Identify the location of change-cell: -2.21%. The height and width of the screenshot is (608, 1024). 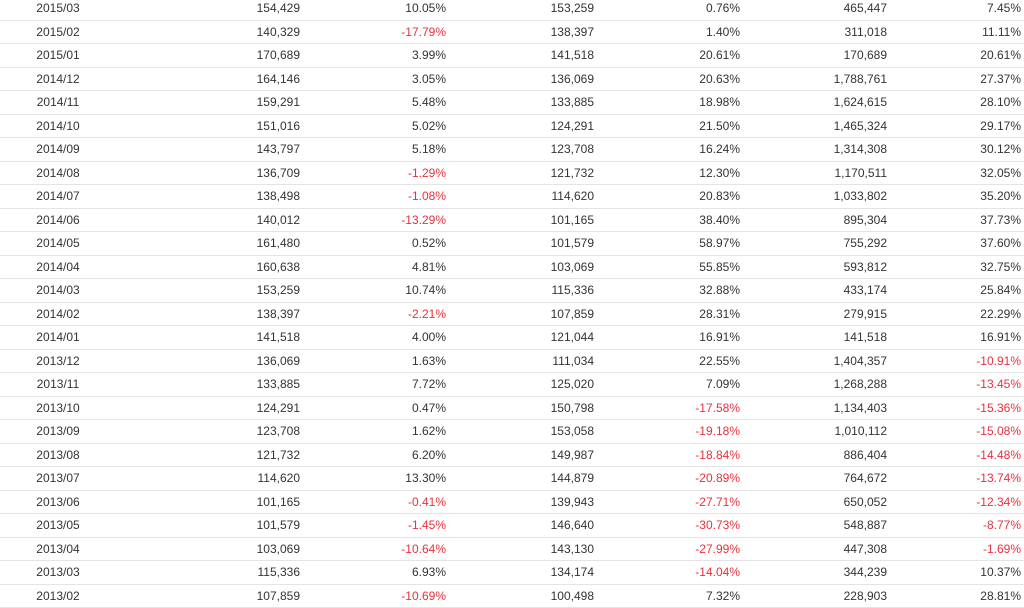
(373, 314).